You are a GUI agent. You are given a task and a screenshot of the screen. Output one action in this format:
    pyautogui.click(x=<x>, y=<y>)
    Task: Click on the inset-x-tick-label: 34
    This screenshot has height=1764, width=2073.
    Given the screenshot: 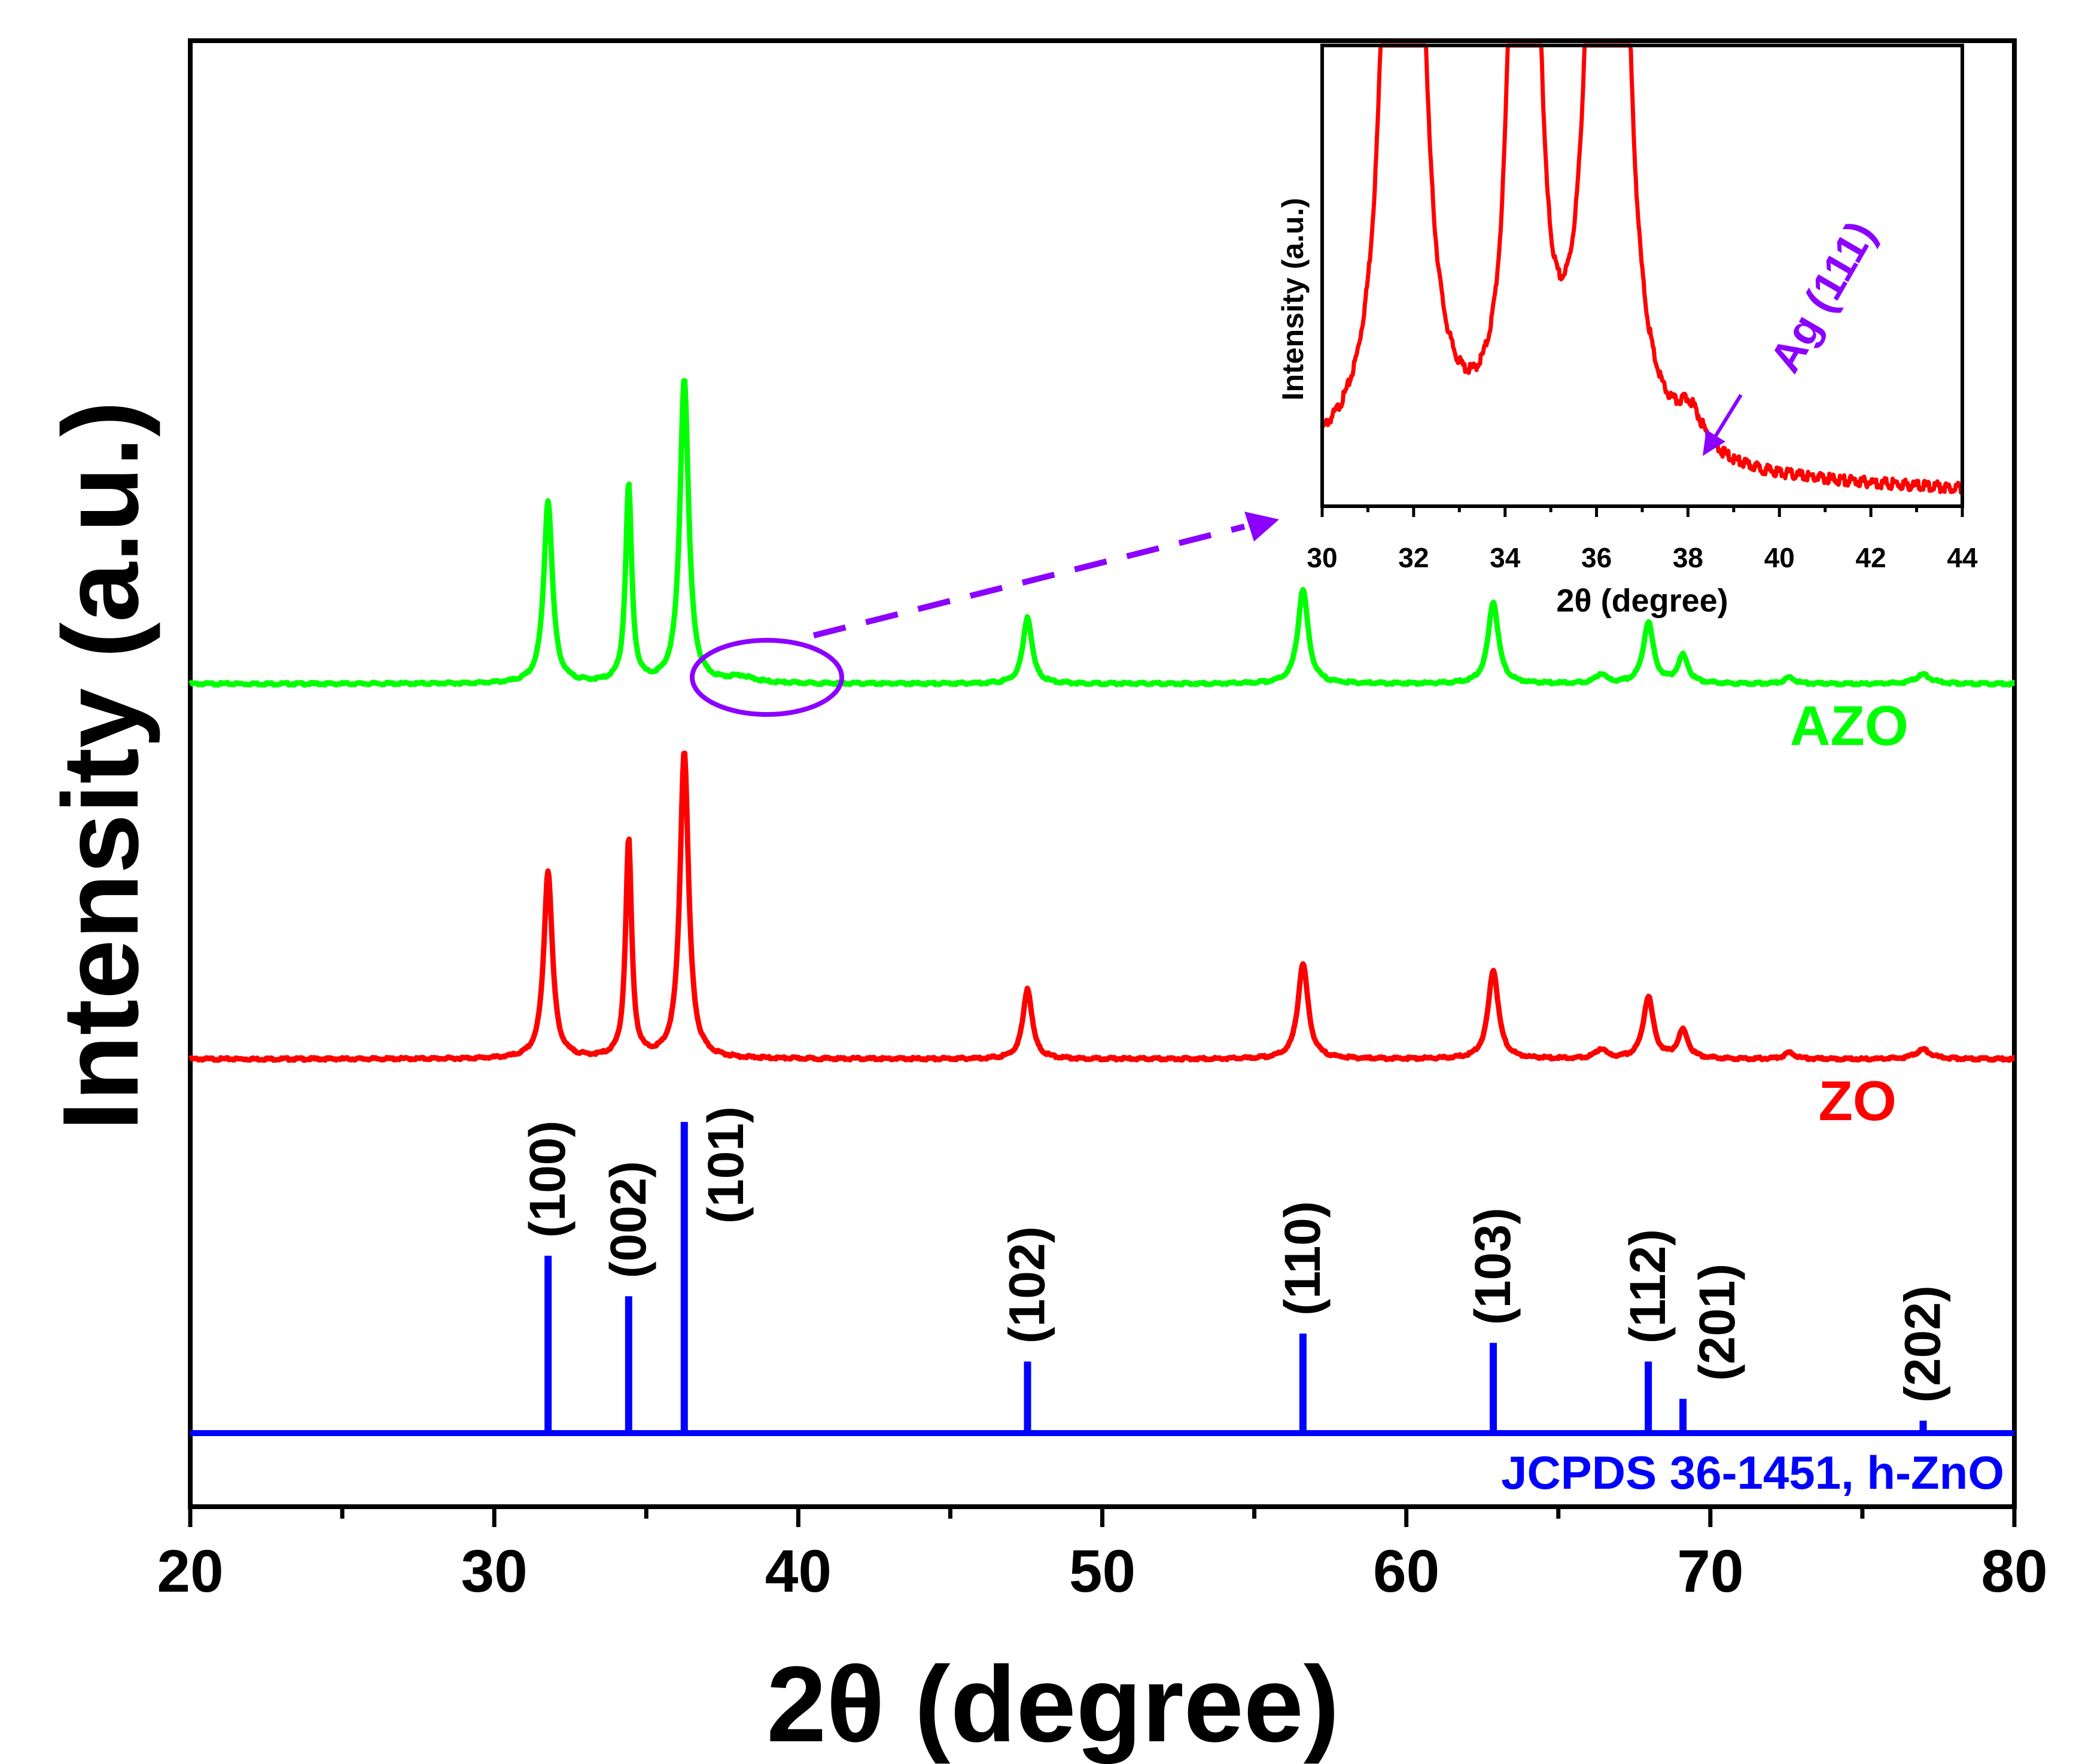 What is the action you would take?
    pyautogui.click(x=1505, y=557)
    